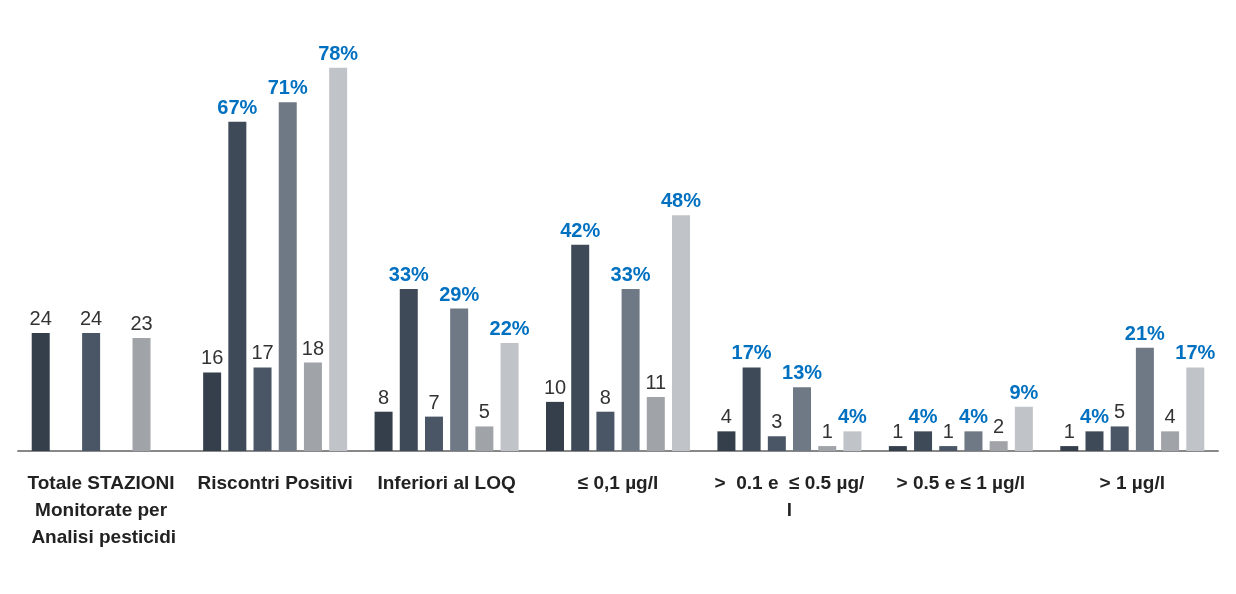  Describe the element at coordinates (1132, 482) in the screenshot. I see `x-tick-label: > 1 µg/l` at that location.